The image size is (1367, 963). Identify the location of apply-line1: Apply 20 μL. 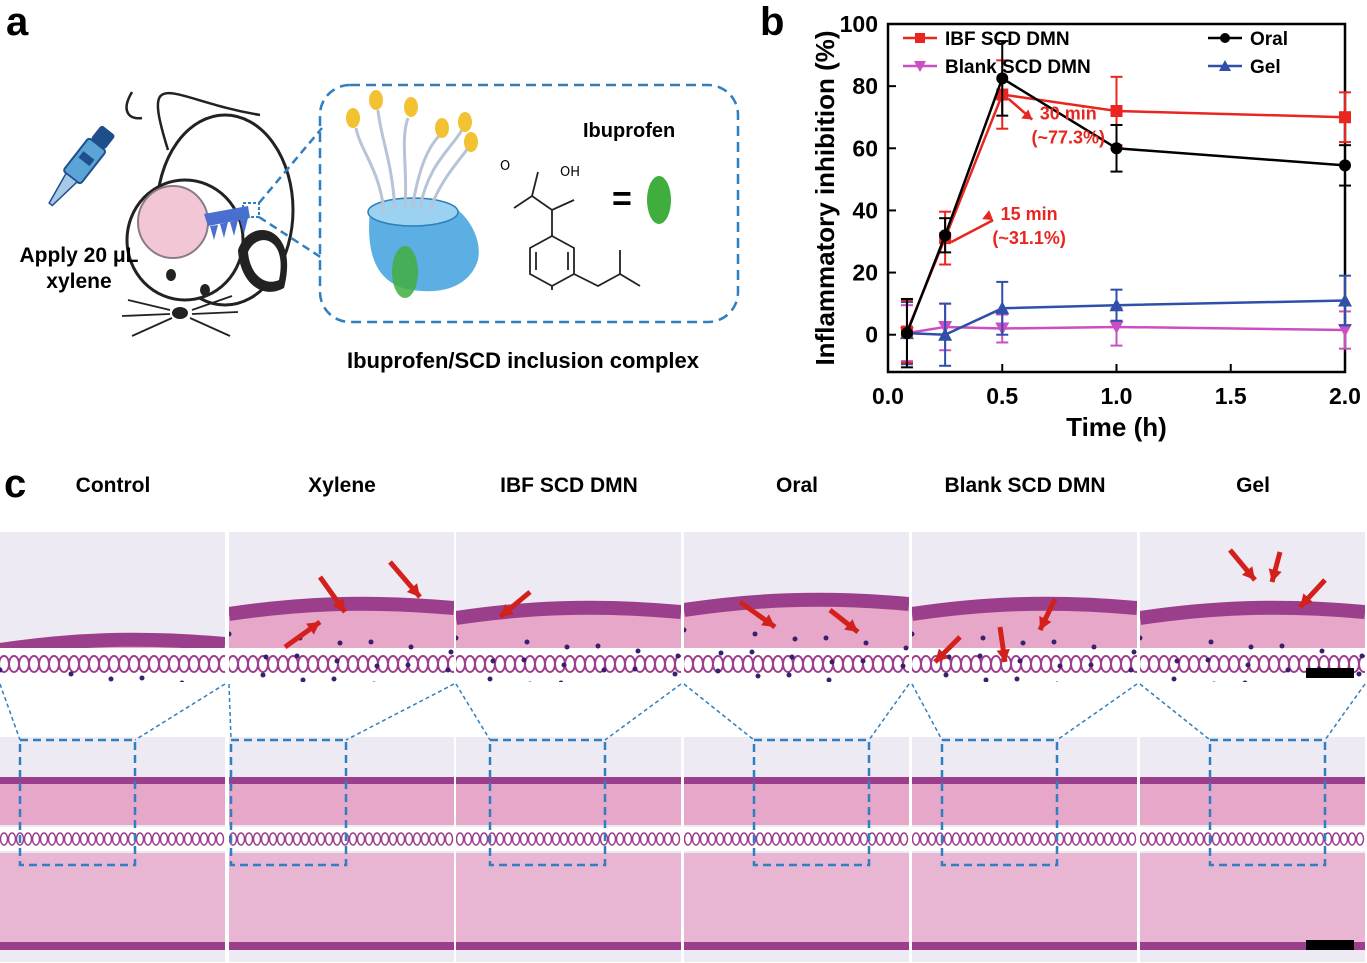
(79, 255).